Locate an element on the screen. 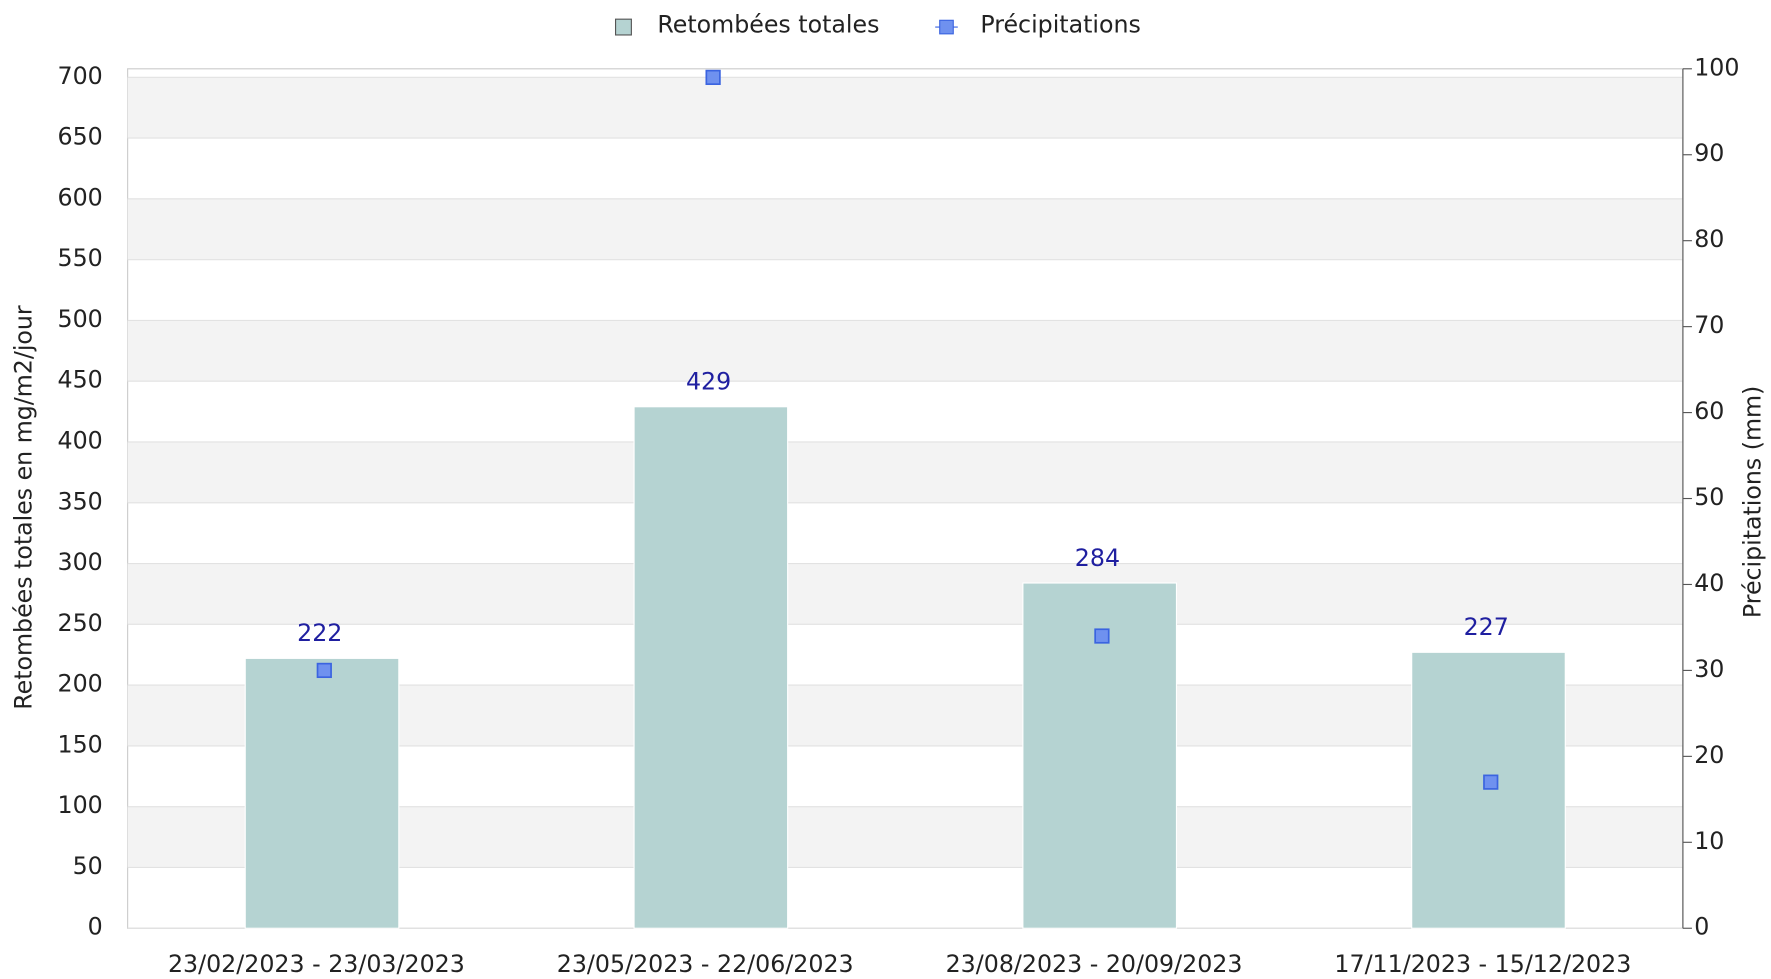 The width and height of the screenshot is (1771, 979). y2-tick-label: 100 is located at coordinates (1716, 67).